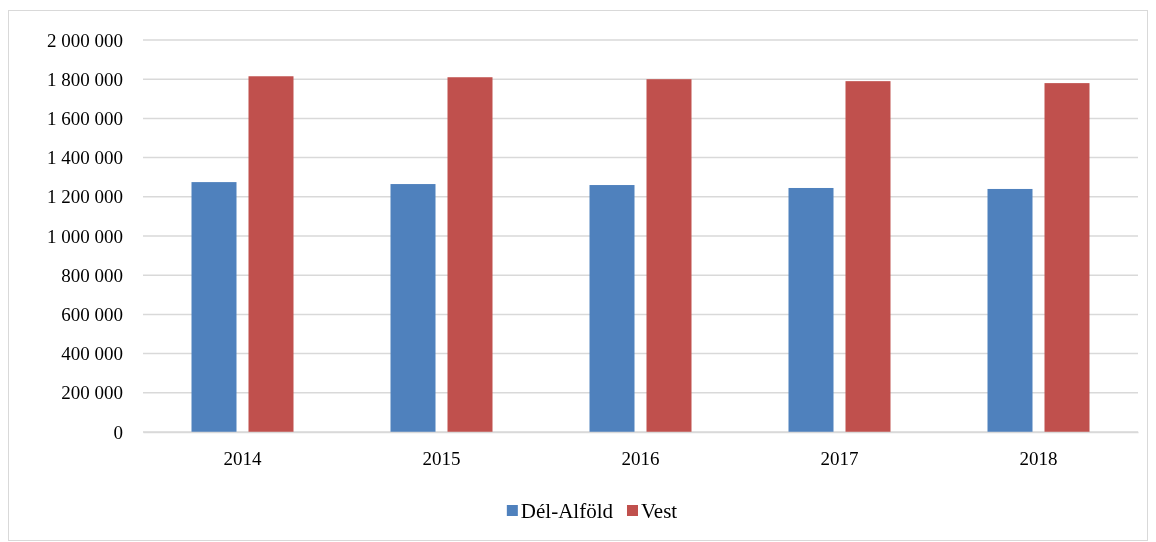 The height and width of the screenshot is (542, 1156). Describe the element at coordinates (85, 236) in the screenshot. I see `y-tick-label: 1 000 000` at that location.